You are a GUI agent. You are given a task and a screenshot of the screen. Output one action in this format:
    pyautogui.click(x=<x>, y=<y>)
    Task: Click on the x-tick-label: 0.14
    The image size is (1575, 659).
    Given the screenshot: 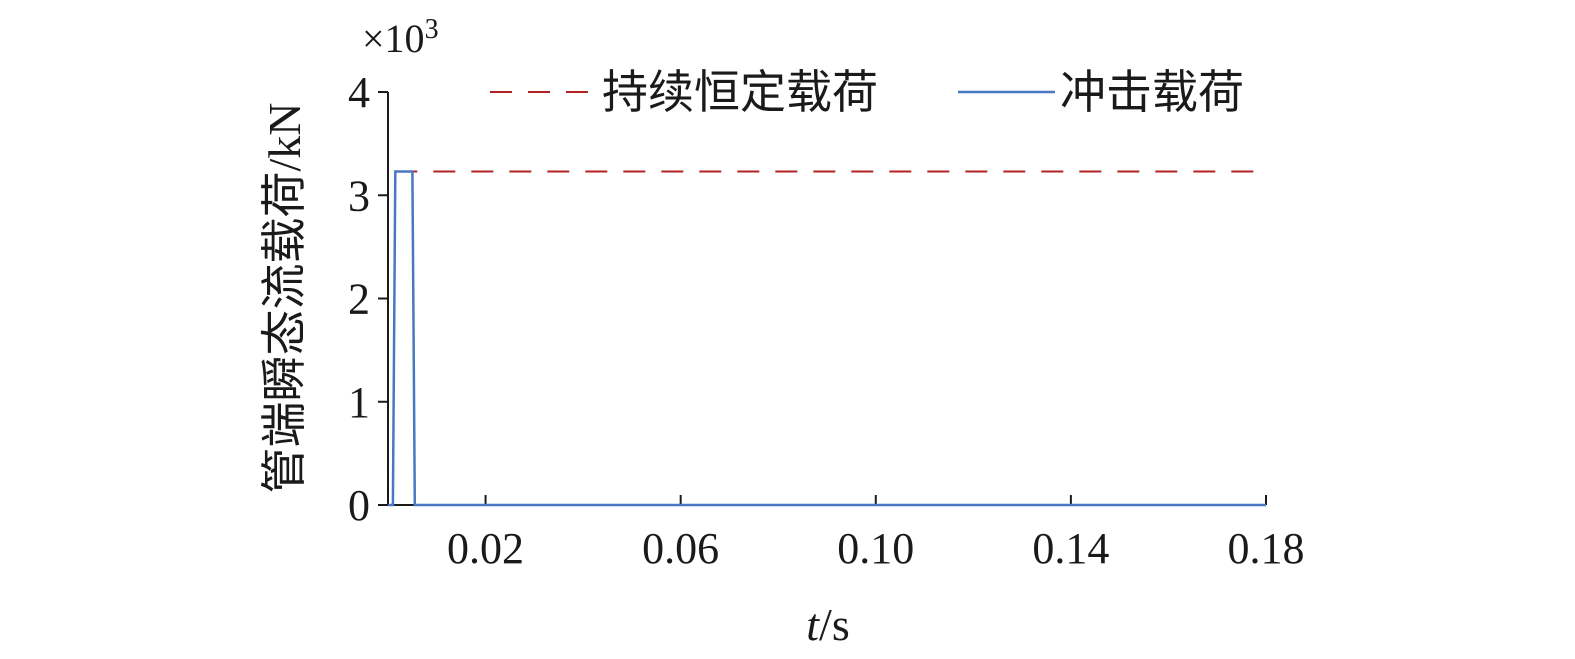 What is the action you would take?
    pyautogui.click(x=1070, y=548)
    